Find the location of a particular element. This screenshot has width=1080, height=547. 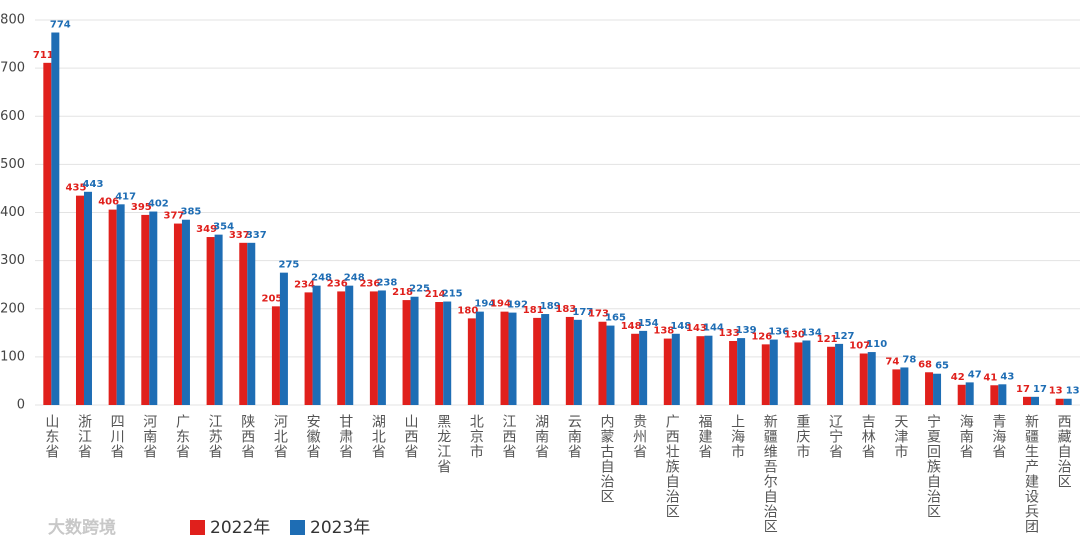

x-tick-label: 宁夏回族自治区 is located at coordinates (933, 466).